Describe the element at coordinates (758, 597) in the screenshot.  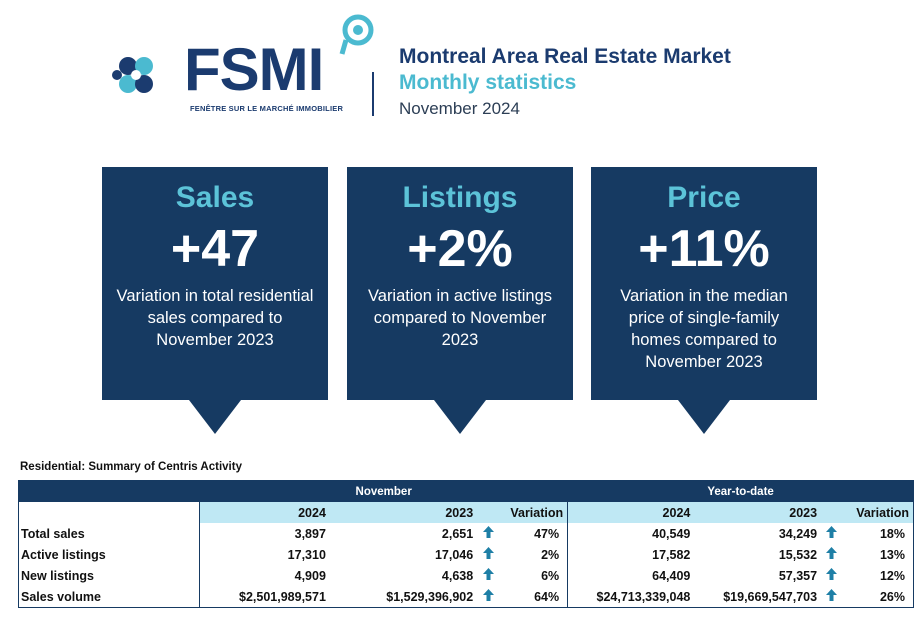
I see `value-cell: $19,669,547,703` at that location.